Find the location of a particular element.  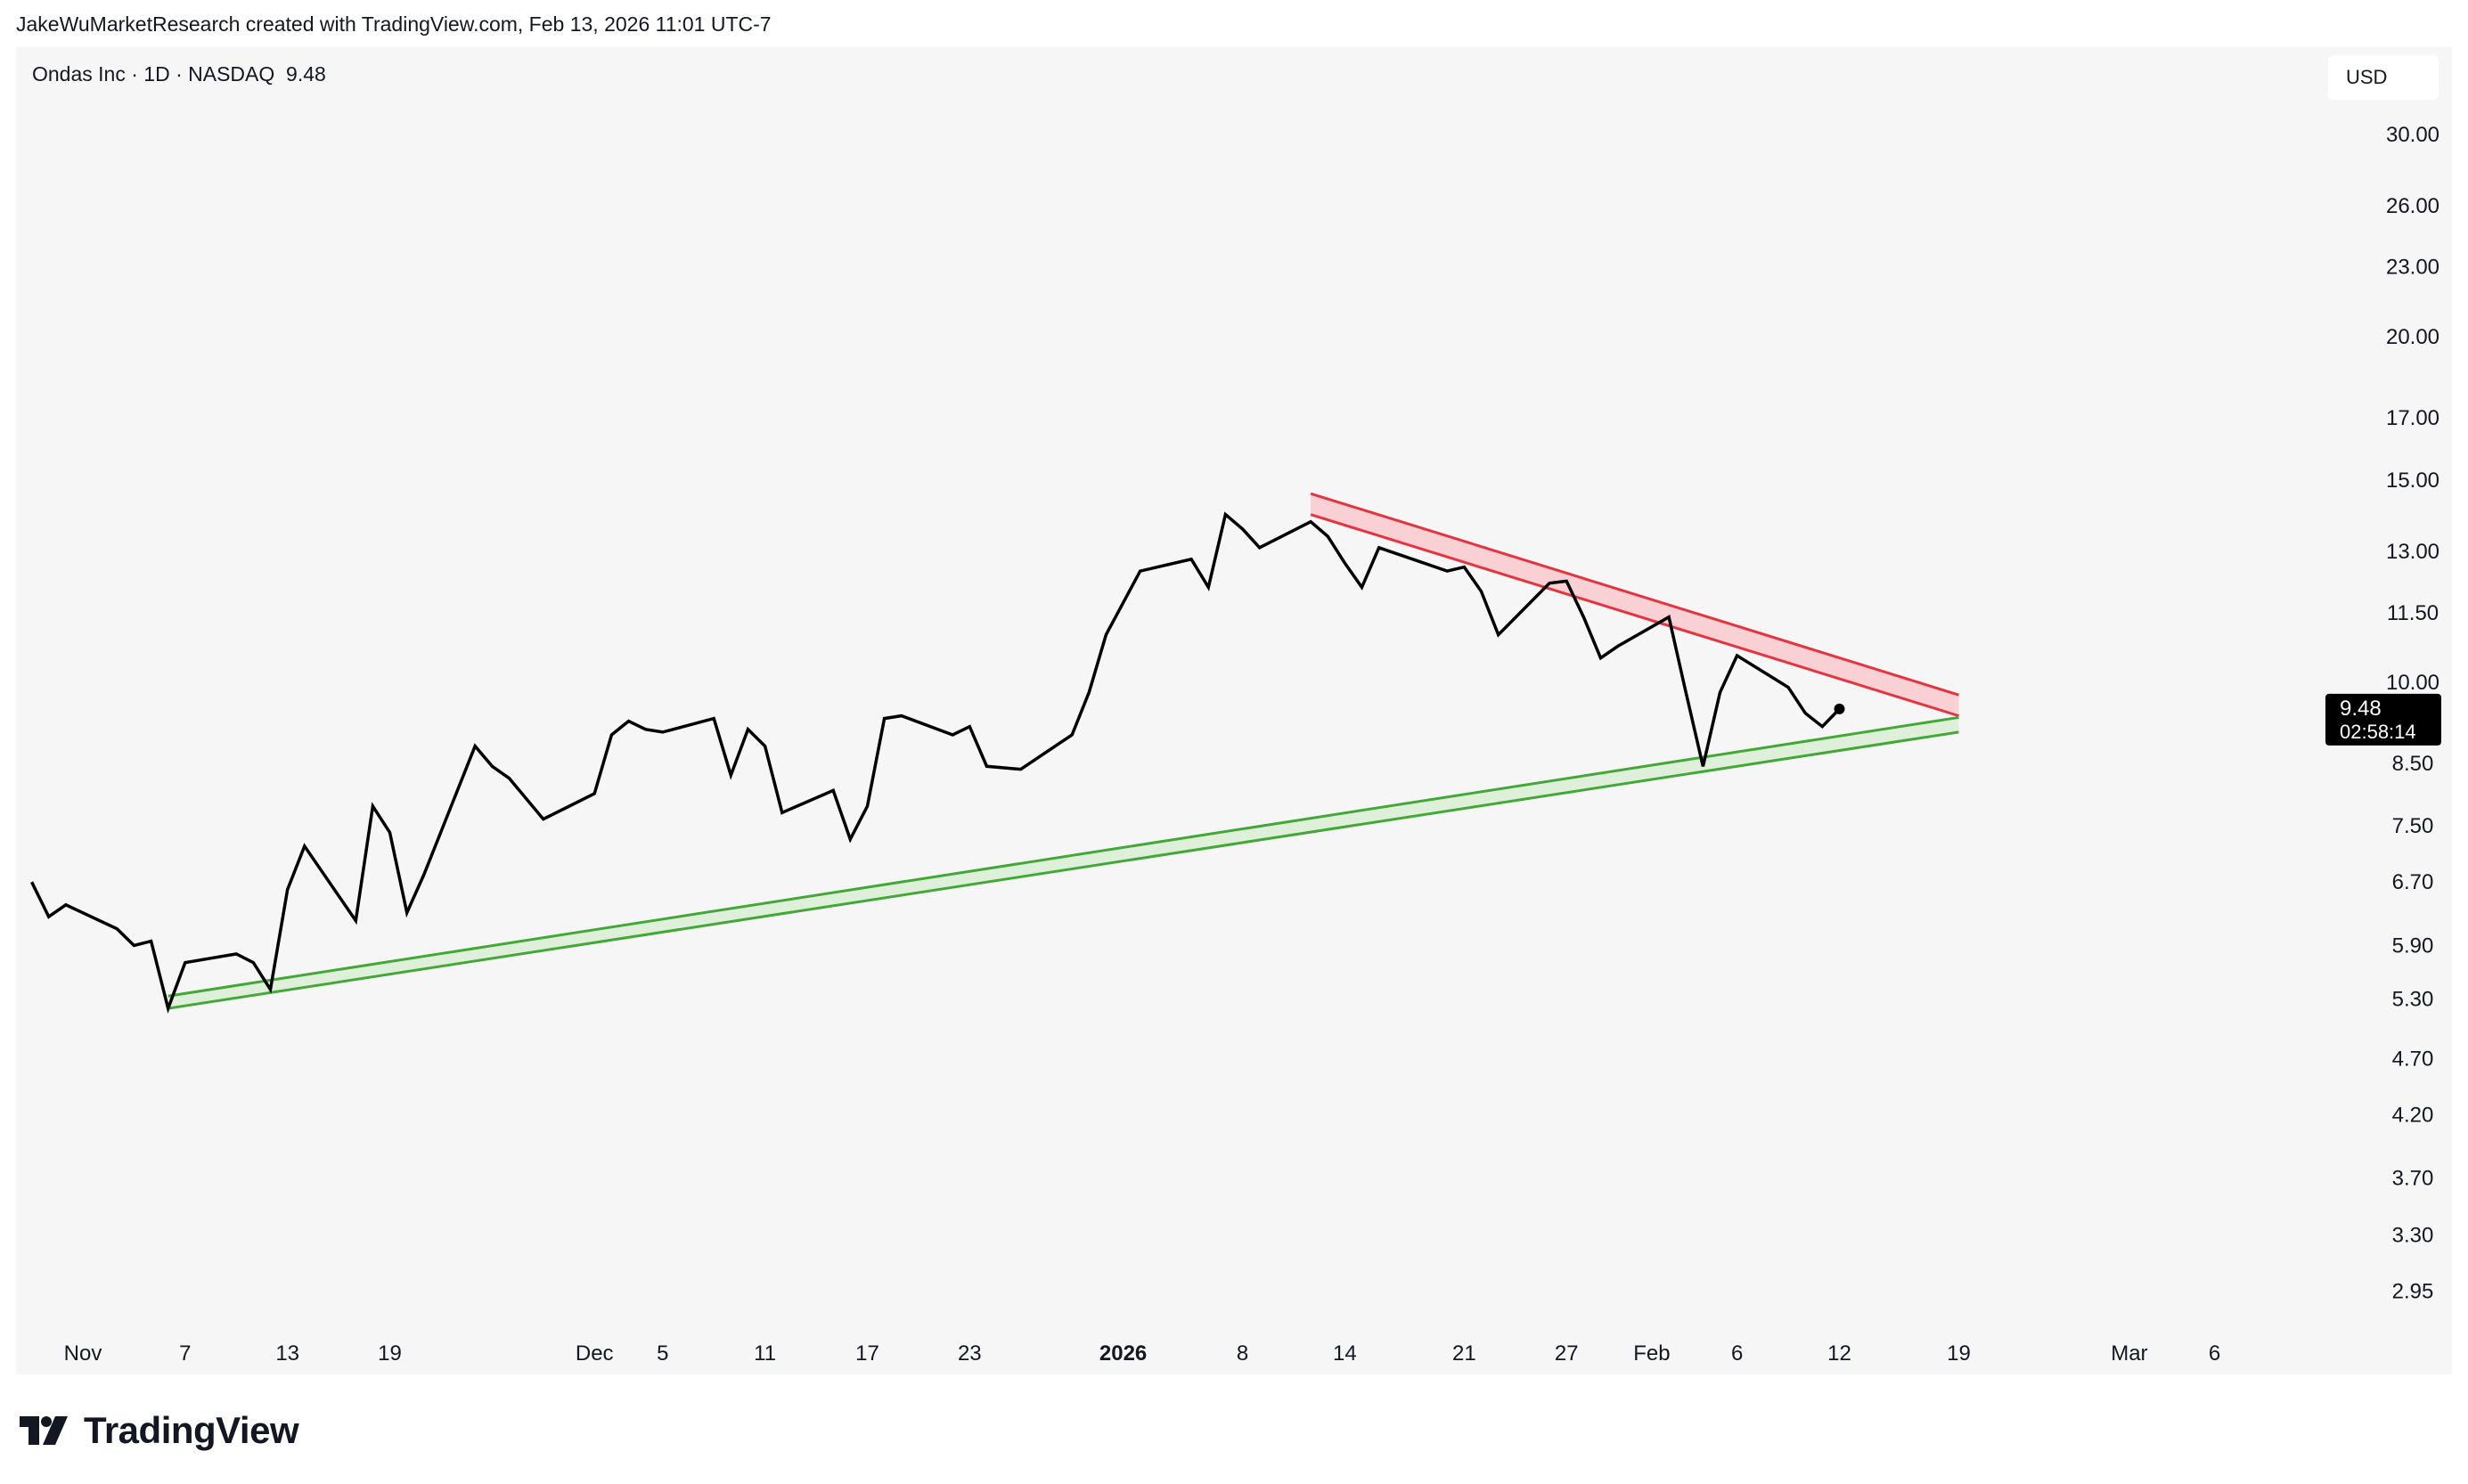

support-trendline-fill is located at coordinates (1063, 863).